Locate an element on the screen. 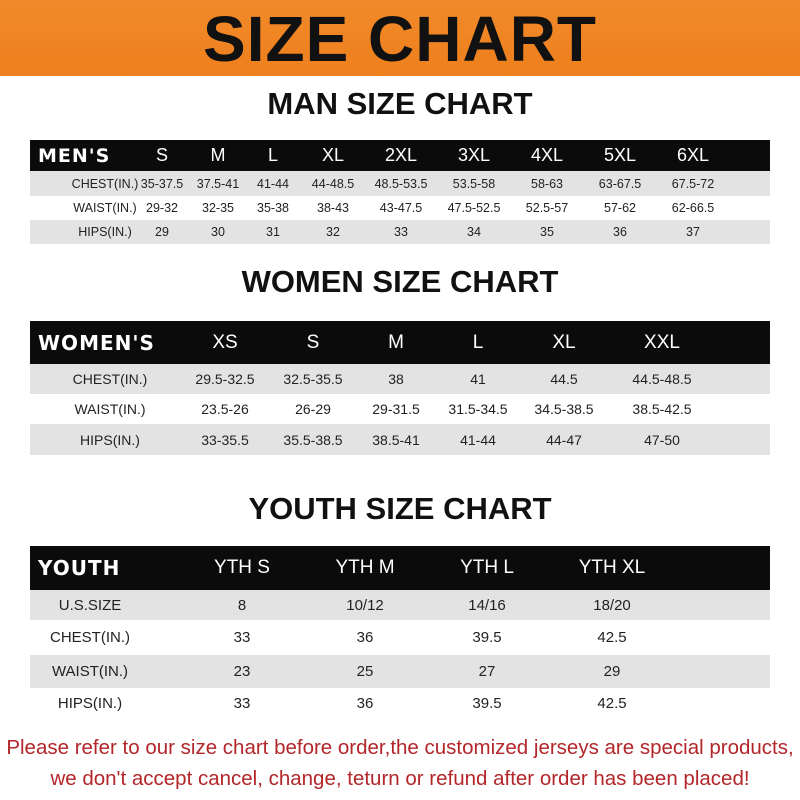  table-cell: 48.5-53.5 is located at coordinates (401, 183).